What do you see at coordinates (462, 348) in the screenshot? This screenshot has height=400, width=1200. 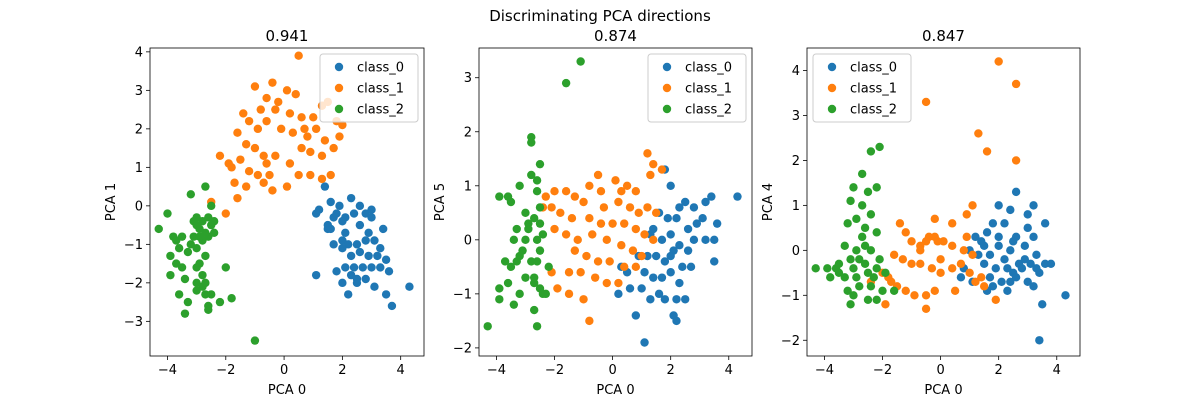 I see `y-tick-label: −2` at bounding box center [462, 348].